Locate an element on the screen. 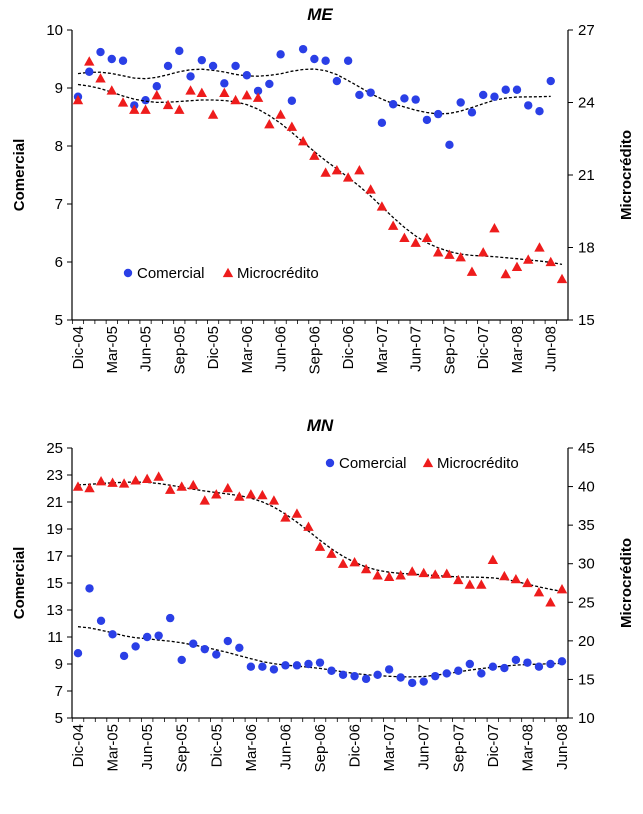  legend: Comercial Microcrédito is located at coordinates (221, 273).